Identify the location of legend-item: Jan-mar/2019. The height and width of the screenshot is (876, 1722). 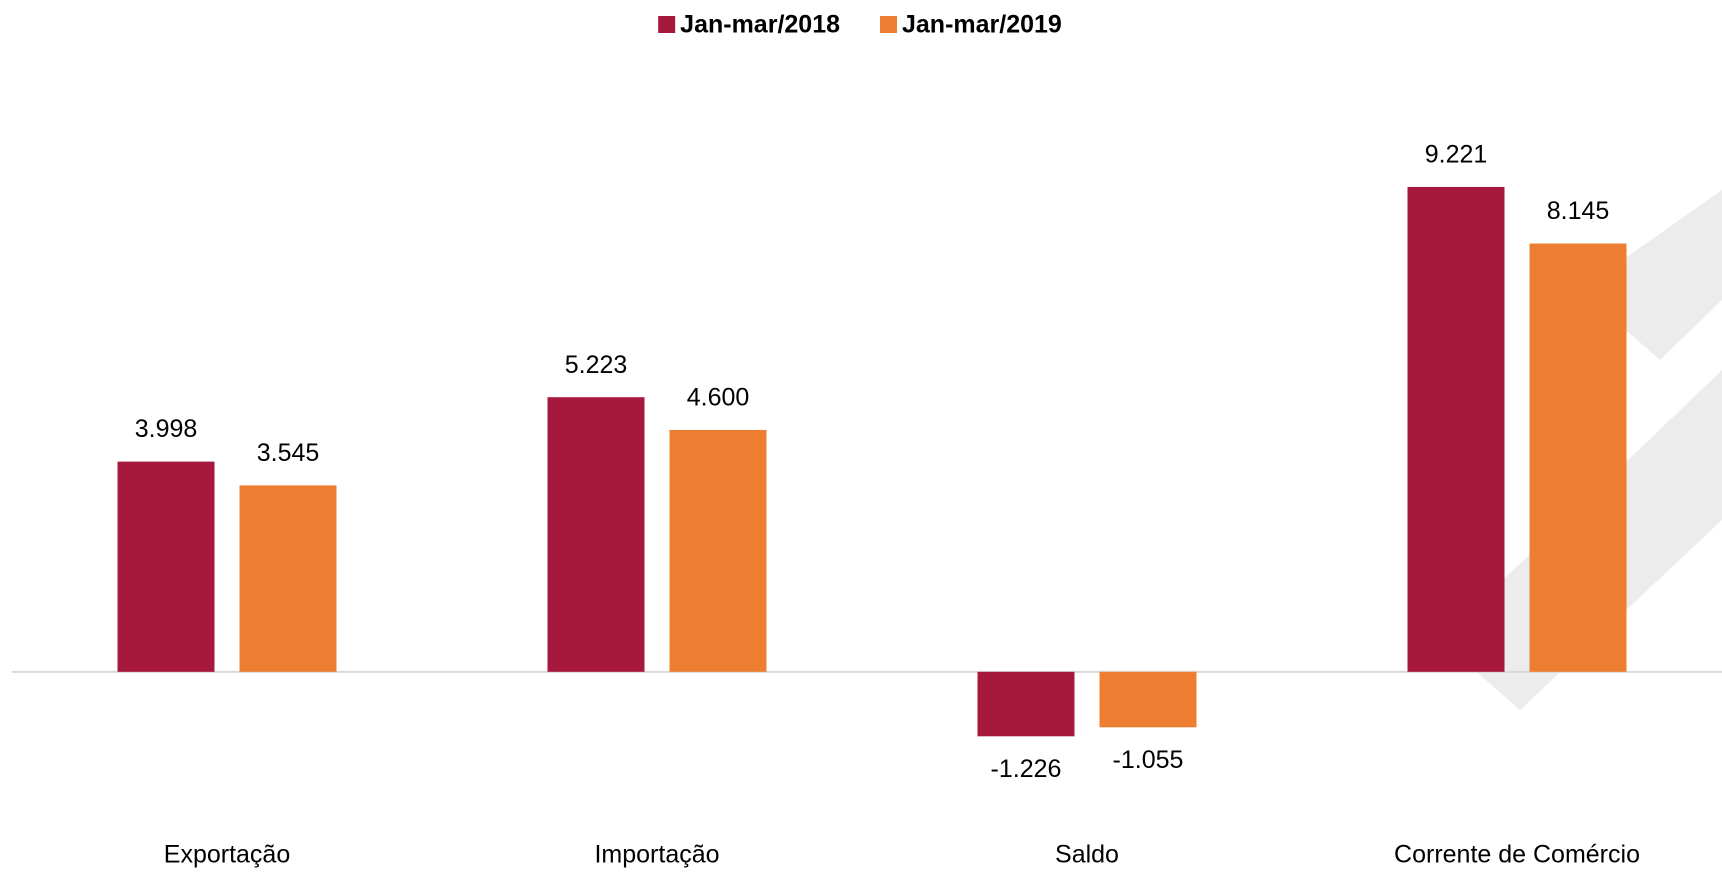
(971, 25).